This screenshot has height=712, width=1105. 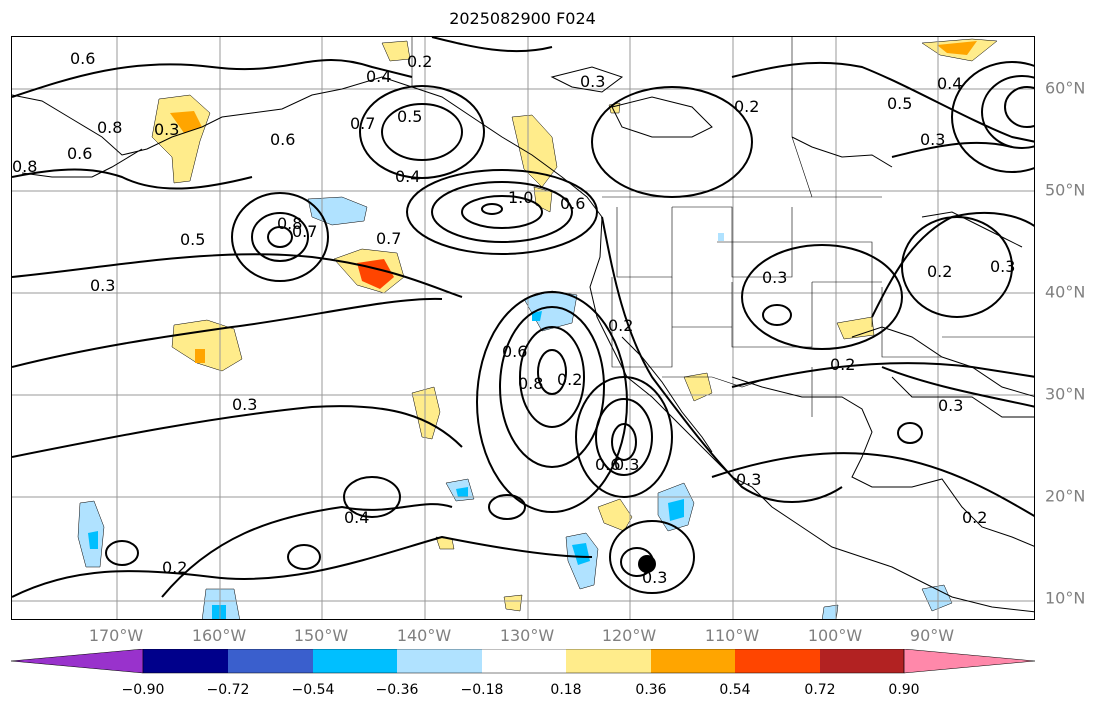 What do you see at coordinates (735, 690) in the screenshot?
I see `colorbar-tick-label: 0.54` at bounding box center [735, 690].